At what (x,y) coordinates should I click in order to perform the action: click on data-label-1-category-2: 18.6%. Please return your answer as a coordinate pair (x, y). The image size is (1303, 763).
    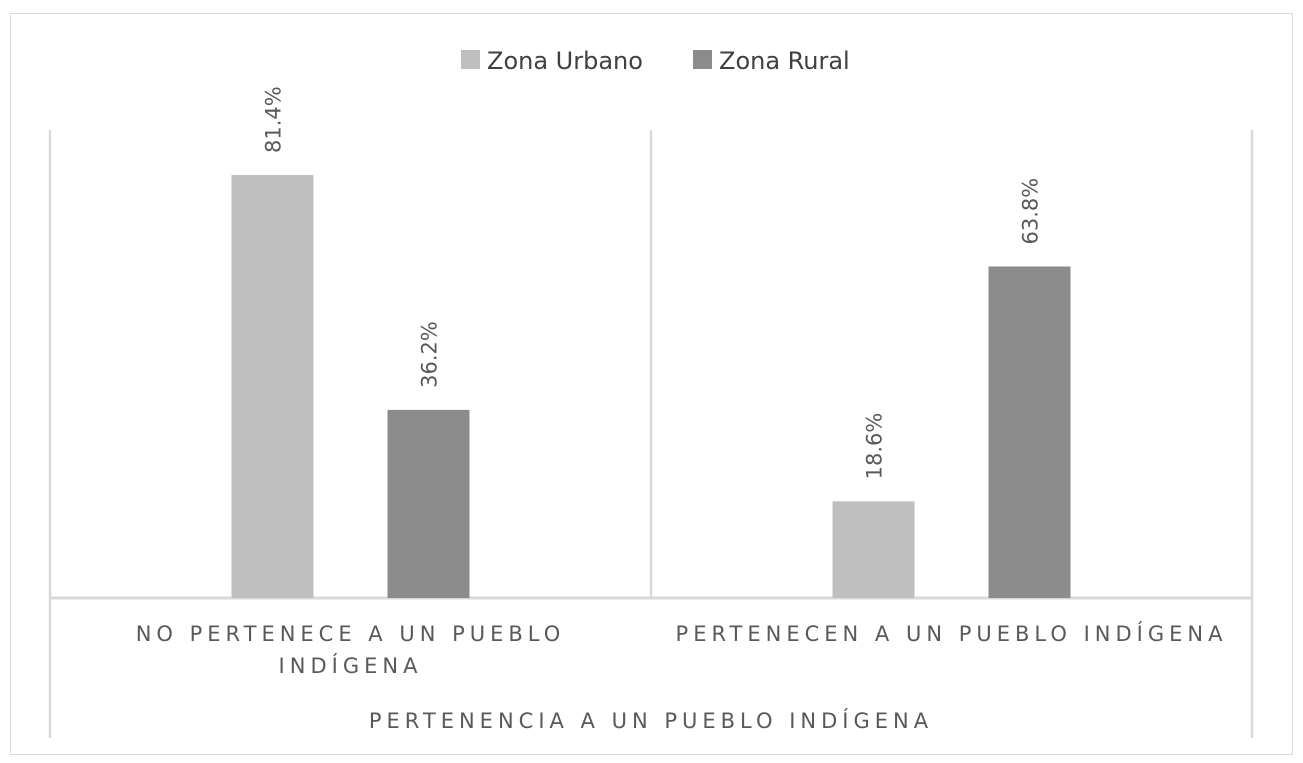
    Looking at the image, I should click on (875, 446).